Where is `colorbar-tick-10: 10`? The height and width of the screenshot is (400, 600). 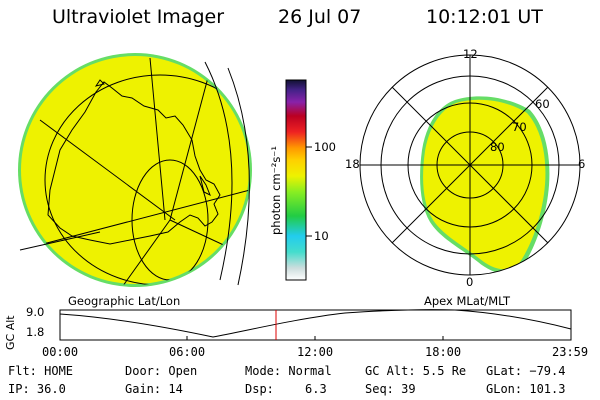 colorbar-tick-10: 10 is located at coordinates (321, 236).